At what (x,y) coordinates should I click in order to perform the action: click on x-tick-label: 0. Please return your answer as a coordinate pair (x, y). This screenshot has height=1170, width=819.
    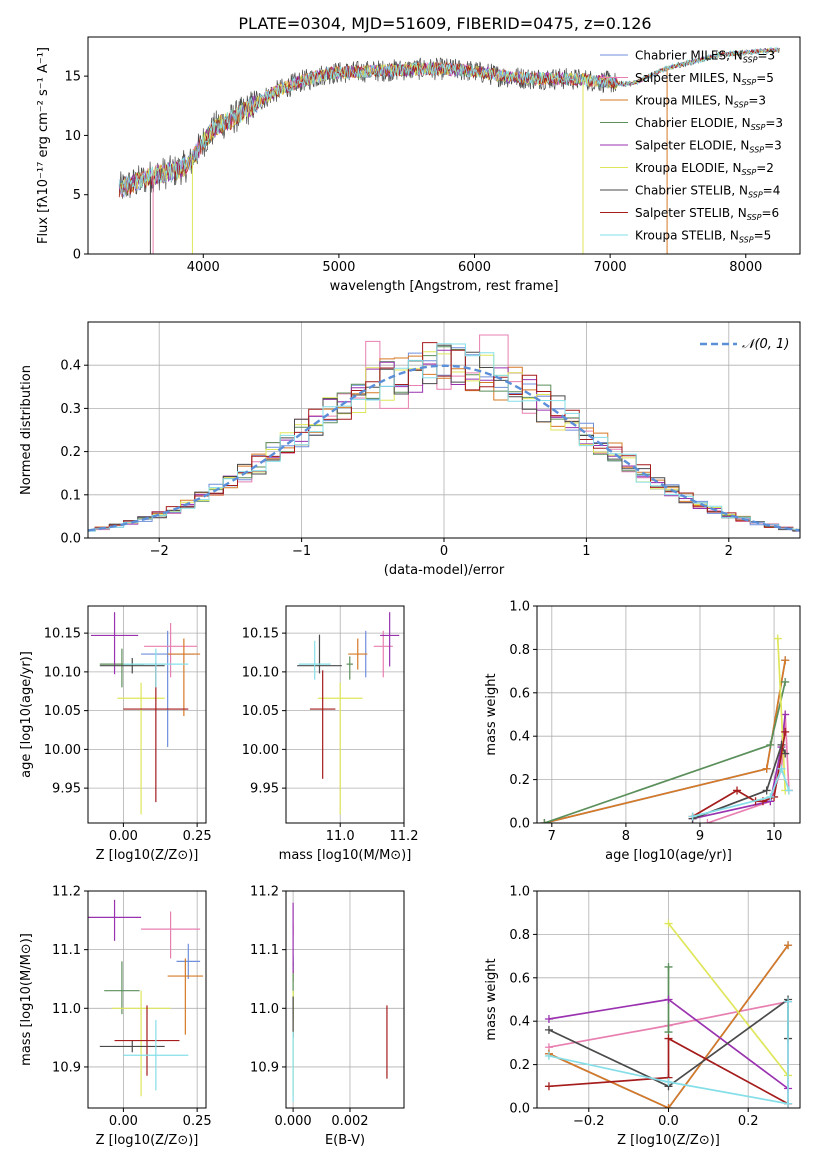
    Looking at the image, I should click on (444, 551).